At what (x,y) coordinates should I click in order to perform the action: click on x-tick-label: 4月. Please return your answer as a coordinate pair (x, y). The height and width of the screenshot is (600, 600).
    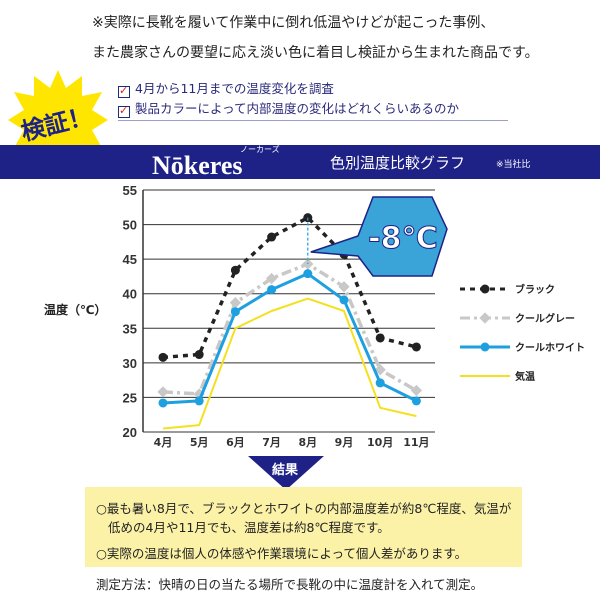
    Looking at the image, I should click on (163, 442).